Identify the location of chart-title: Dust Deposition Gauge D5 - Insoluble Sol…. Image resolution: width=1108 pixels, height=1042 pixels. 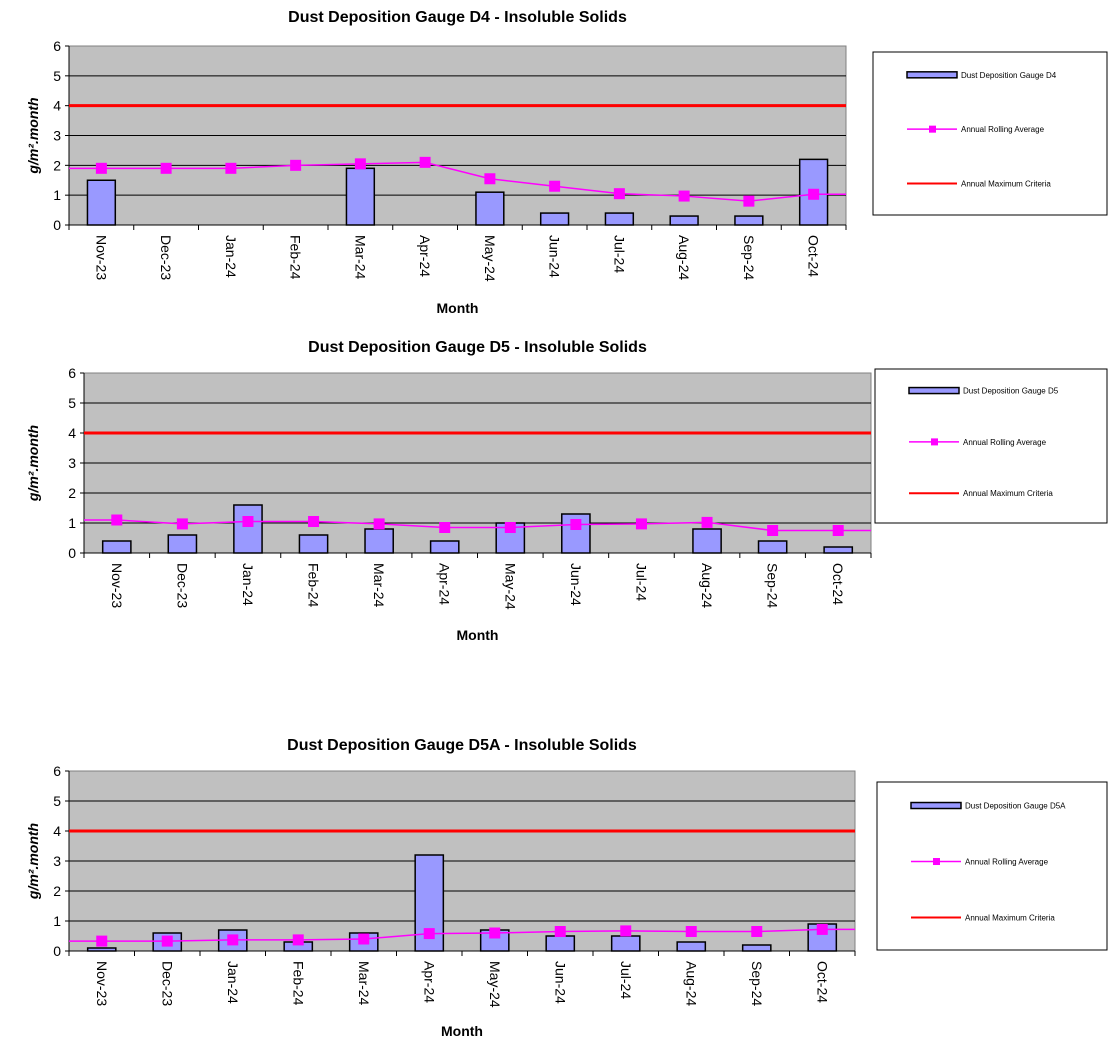
(477, 347).